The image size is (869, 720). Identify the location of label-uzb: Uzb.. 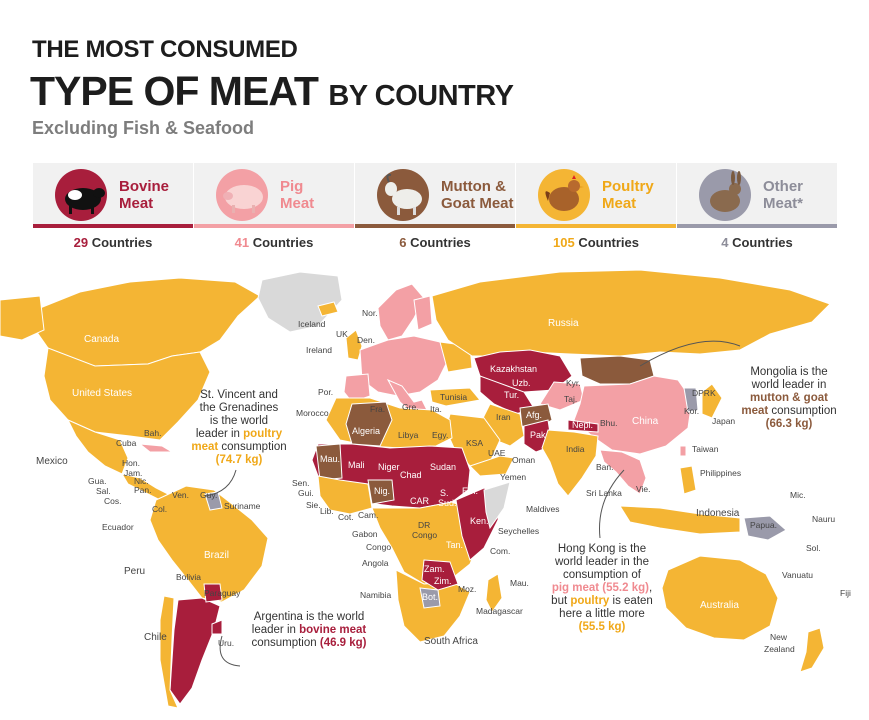
(521, 383).